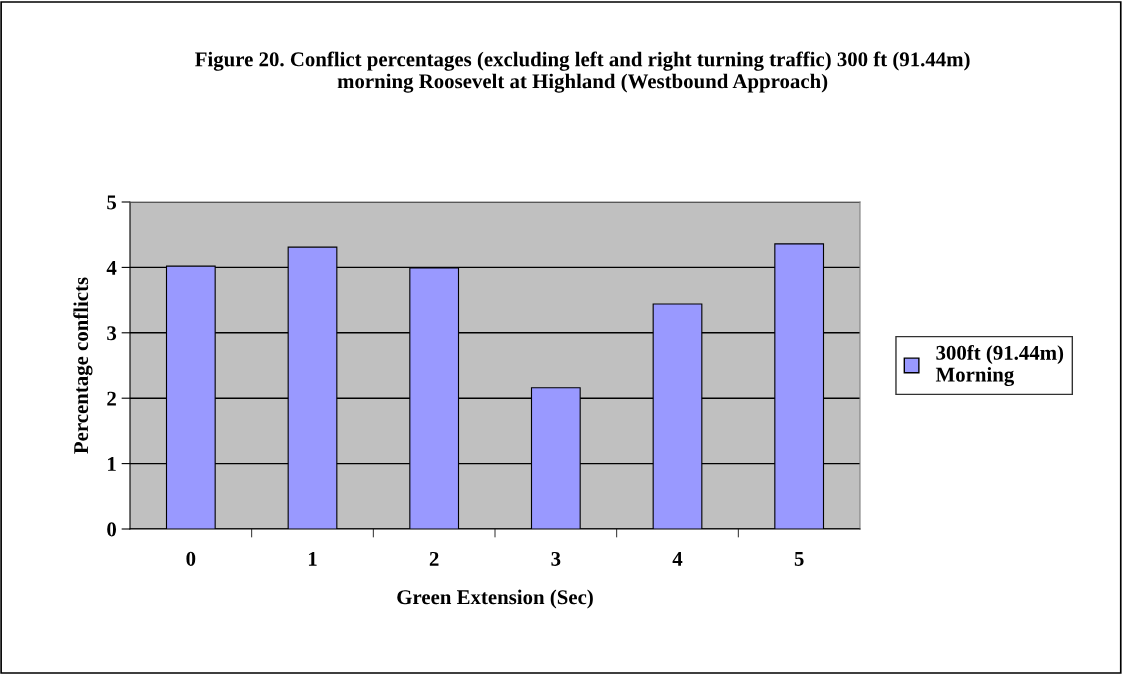  Describe the element at coordinates (799, 559) in the screenshot. I see `x-tick-label: 5` at that location.